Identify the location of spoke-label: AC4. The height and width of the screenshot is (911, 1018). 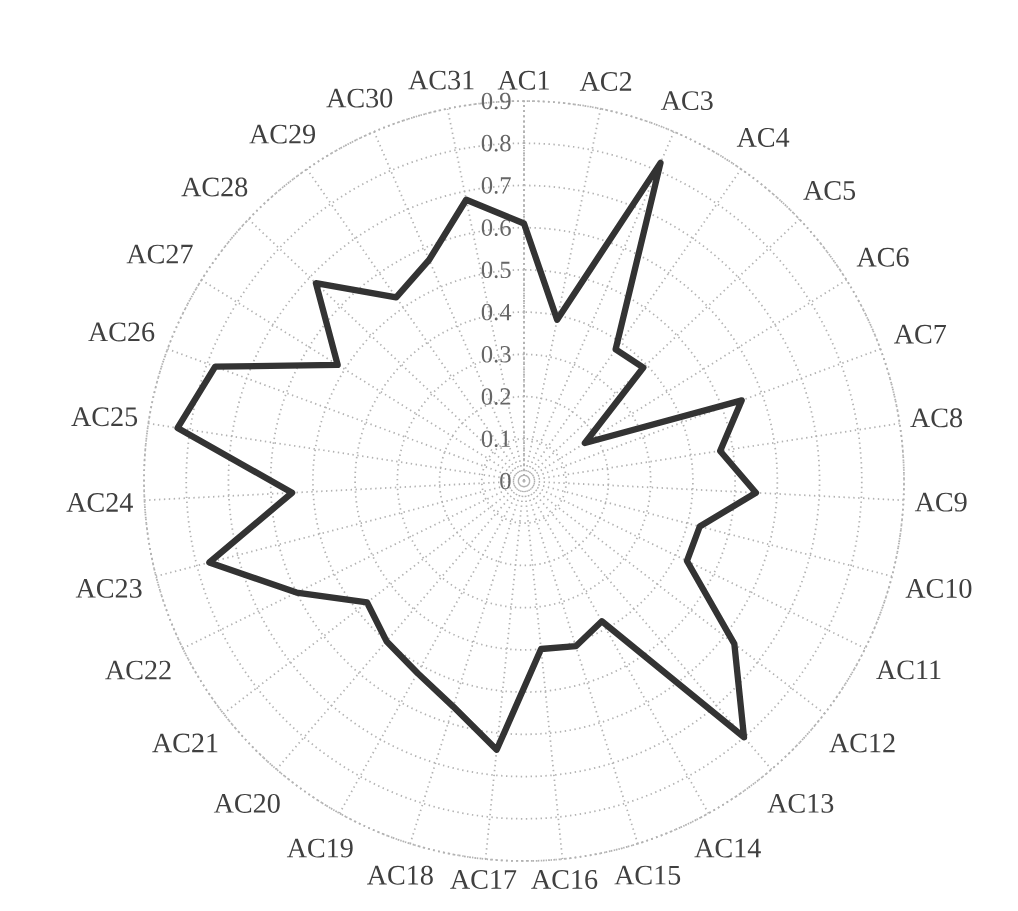
(763, 137).